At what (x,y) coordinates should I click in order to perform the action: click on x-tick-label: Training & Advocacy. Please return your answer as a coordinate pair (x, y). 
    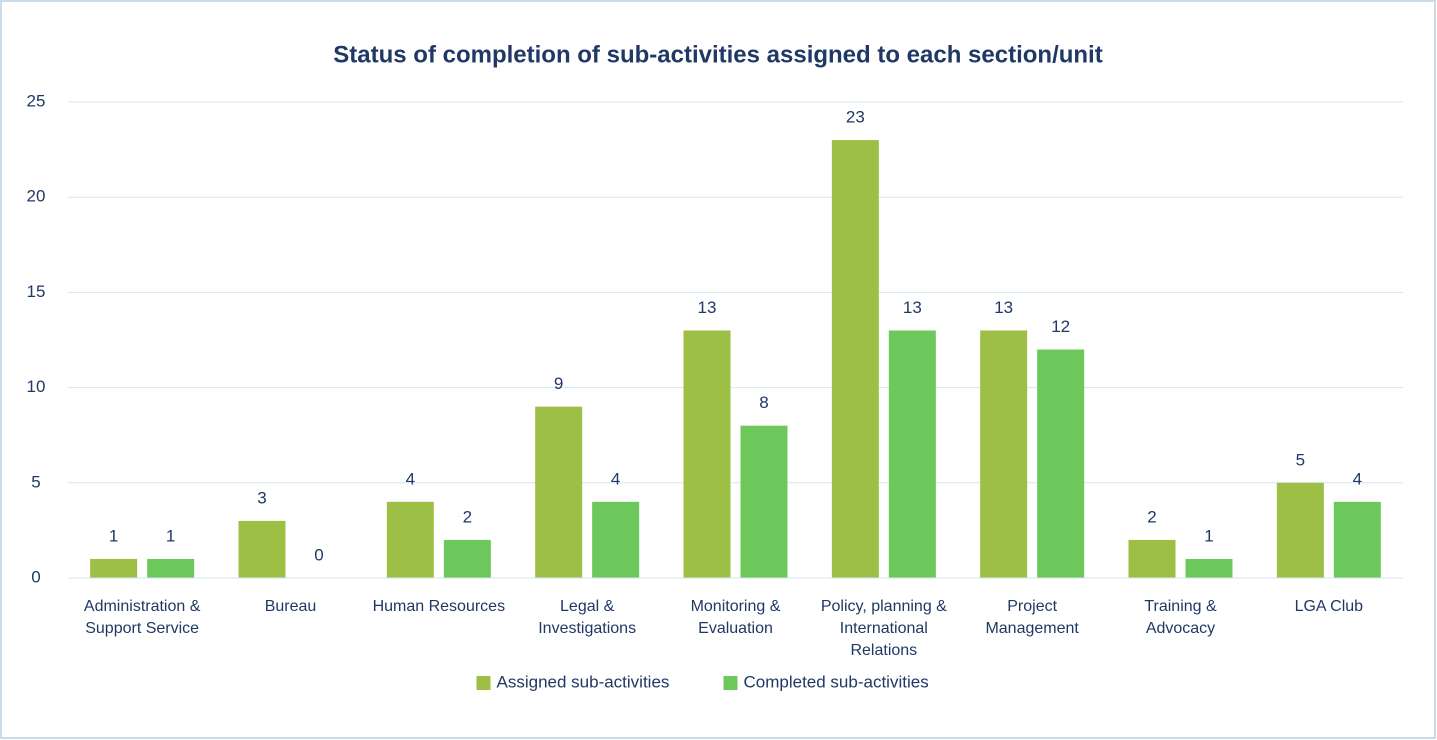
    Looking at the image, I should click on (1180, 617).